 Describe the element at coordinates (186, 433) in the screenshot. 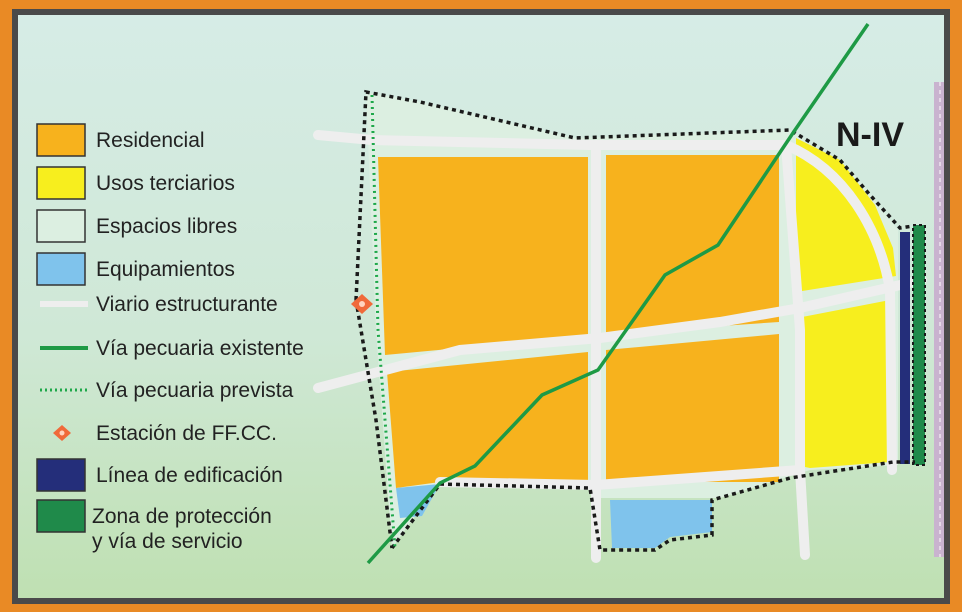

I see `legend-label-estacion-ffcc: Estación de FF.CC.` at that location.